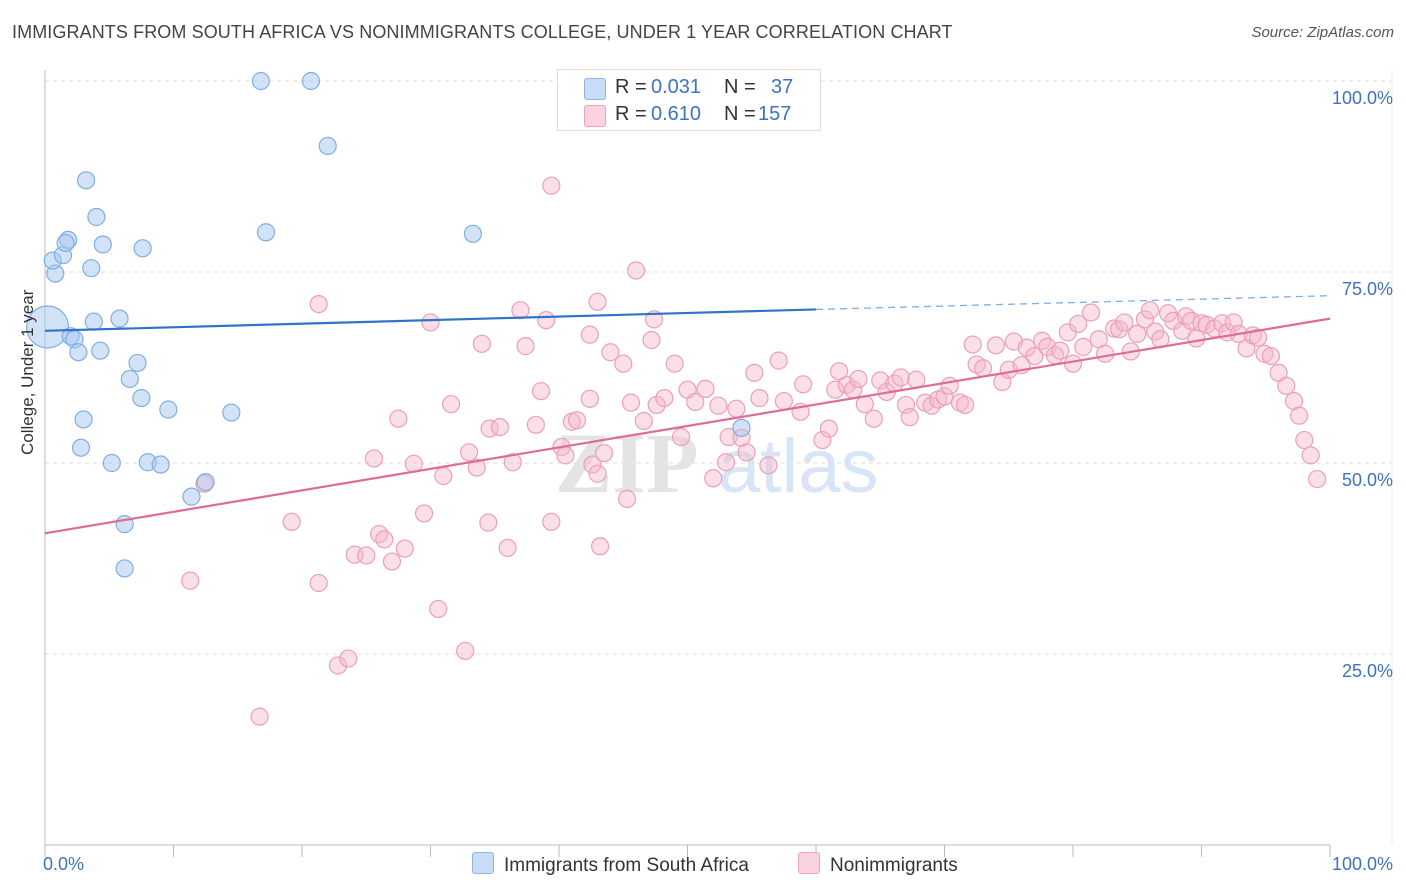  What do you see at coordinates (782, 87) in the screenshot?
I see `legend-n-value-blue: 37` at bounding box center [782, 87].